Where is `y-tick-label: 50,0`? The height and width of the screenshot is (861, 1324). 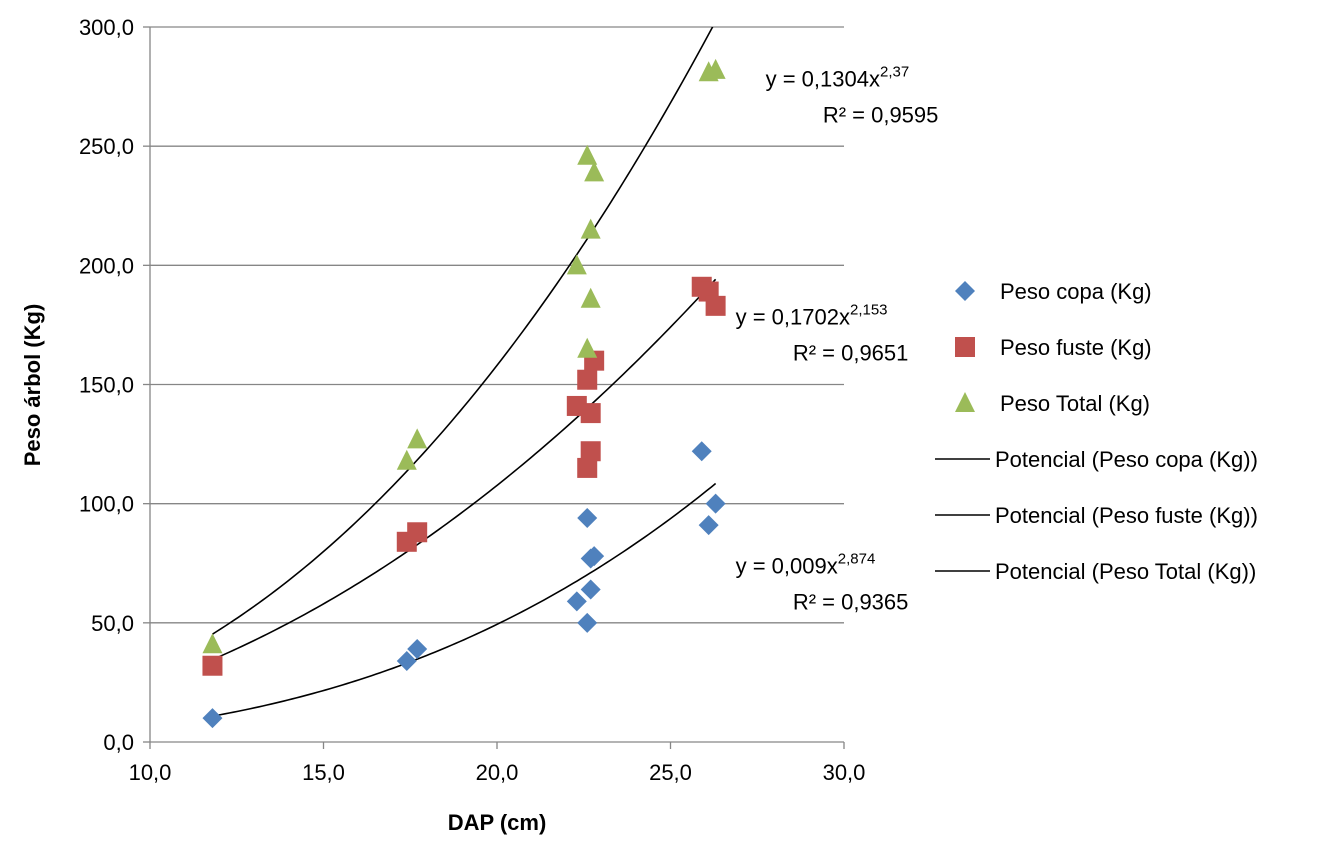
y-tick-label: 50,0 is located at coordinates (112, 623).